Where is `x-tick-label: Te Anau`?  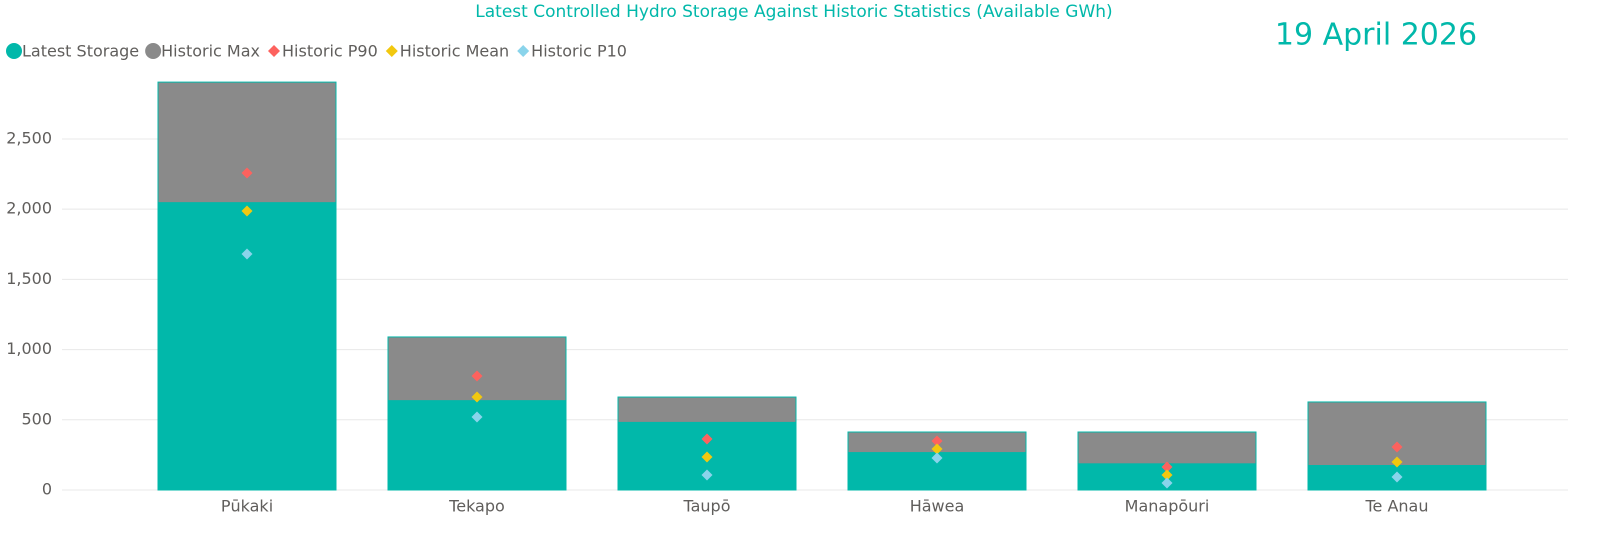 x-tick-label: Te Anau is located at coordinates (1396, 506).